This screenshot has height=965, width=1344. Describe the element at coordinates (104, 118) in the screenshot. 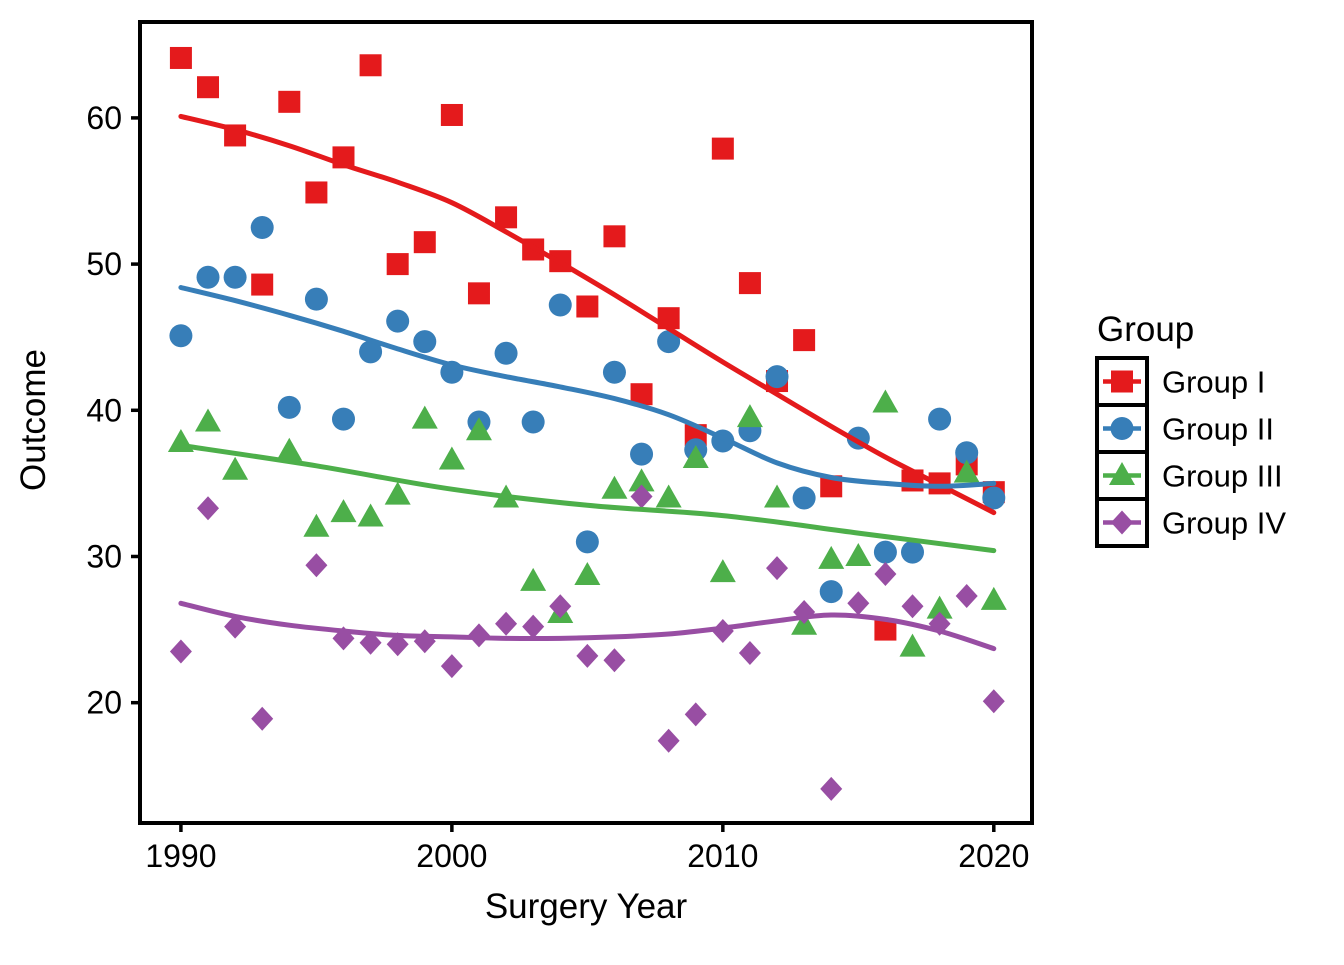

I see `y-tick-label: 60` at that location.